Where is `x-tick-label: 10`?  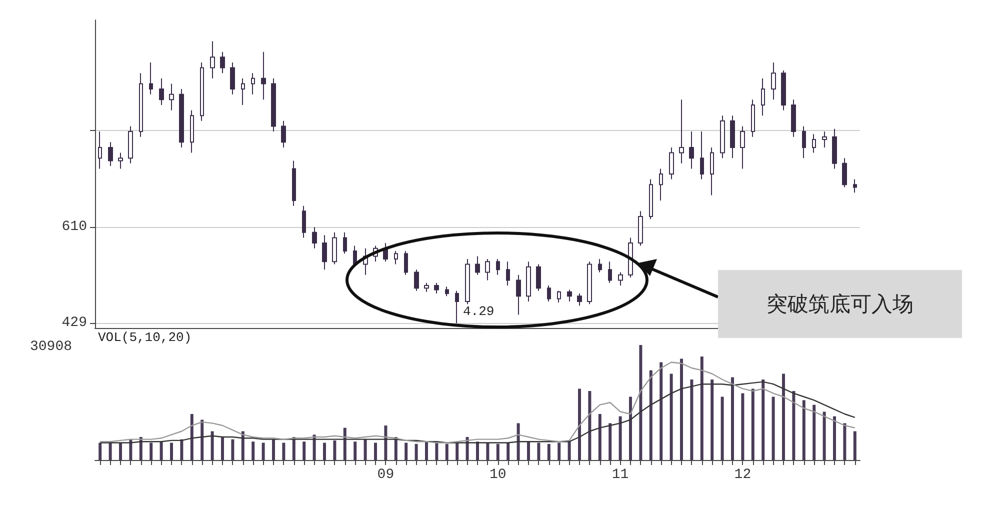
x-tick-label: 10 is located at coordinates (497, 475).